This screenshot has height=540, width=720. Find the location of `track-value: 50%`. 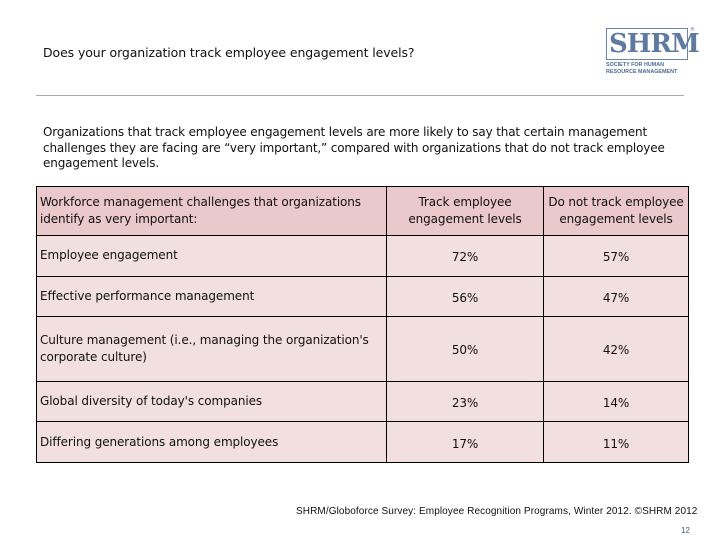

track-value: 50% is located at coordinates (465, 349).